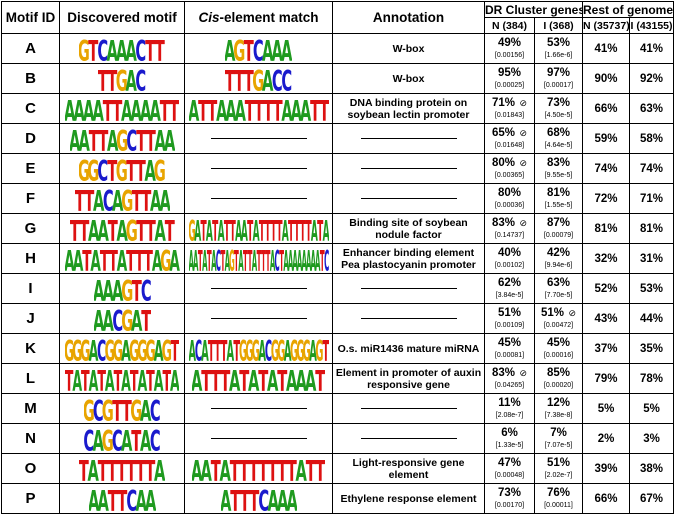 Image resolution: width=674 pixels, height=526 pixels. What do you see at coordinates (558, 162) in the screenshot?
I see `dr-percent: 83%` at bounding box center [558, 162].